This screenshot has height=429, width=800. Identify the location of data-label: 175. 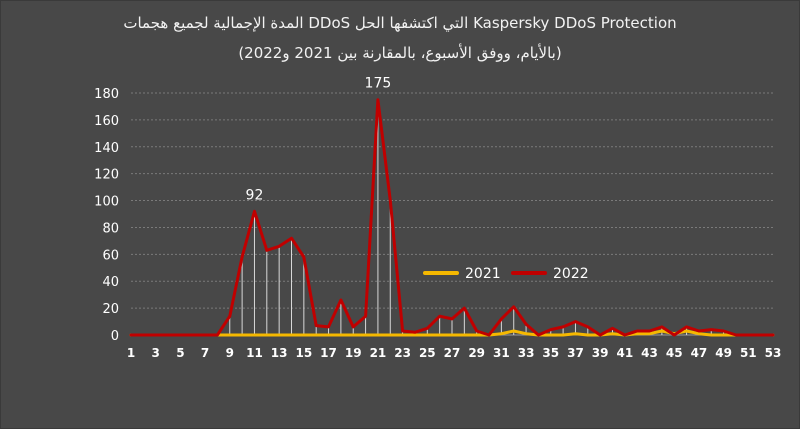
(378, 84).